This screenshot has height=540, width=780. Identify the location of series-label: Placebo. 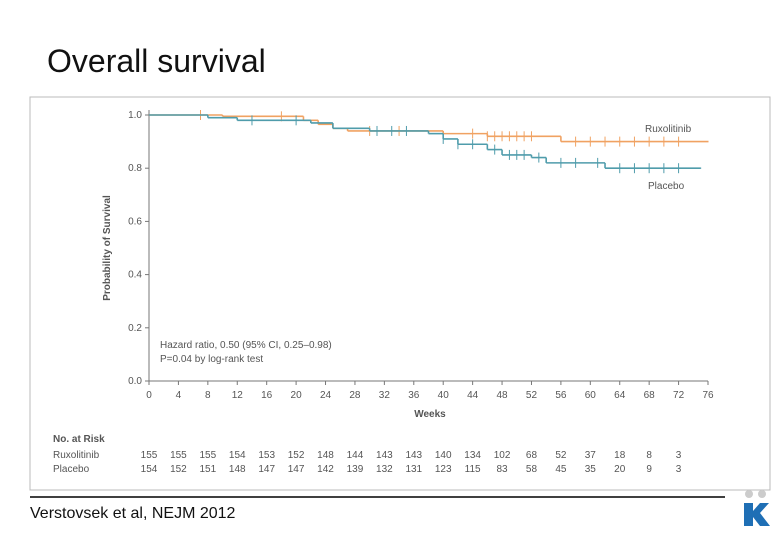
(666, 186).